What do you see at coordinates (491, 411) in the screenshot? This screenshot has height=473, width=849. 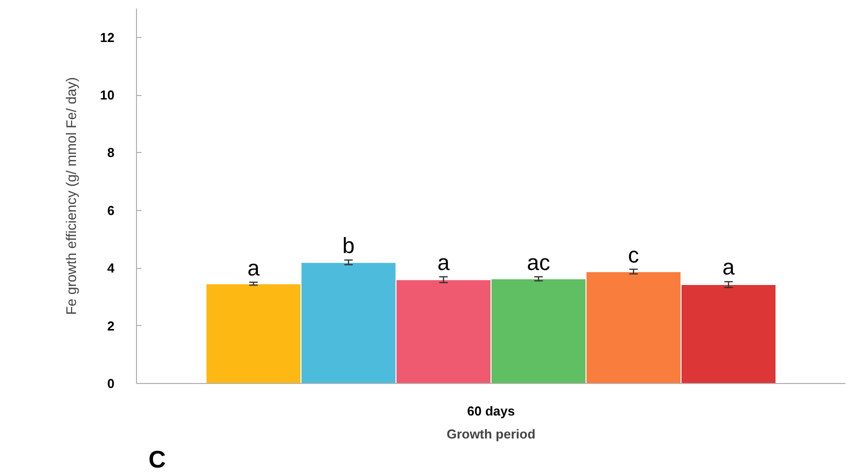 I see `x-tick-label: 60 days` at bounding box center [491, 411].